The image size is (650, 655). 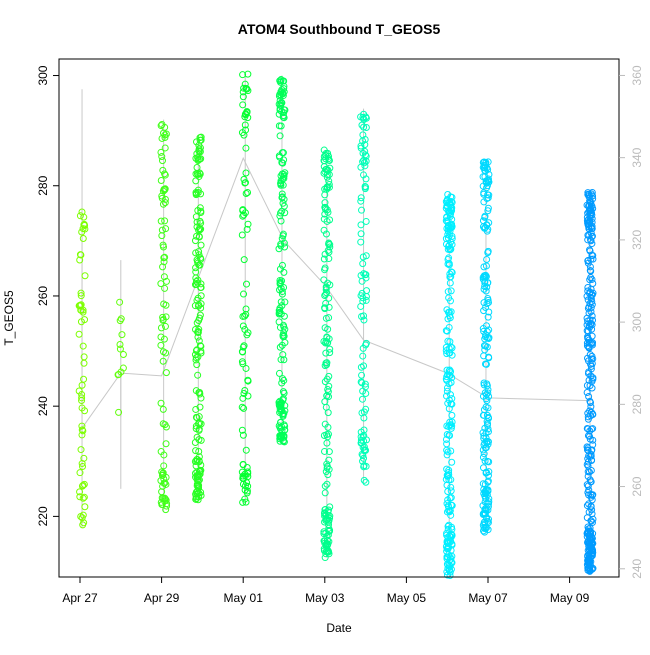 What do you see at coordinates (325, 598) in the screenshot?
I see `x-tick-label: May 03` at bounding box center [325, 598].